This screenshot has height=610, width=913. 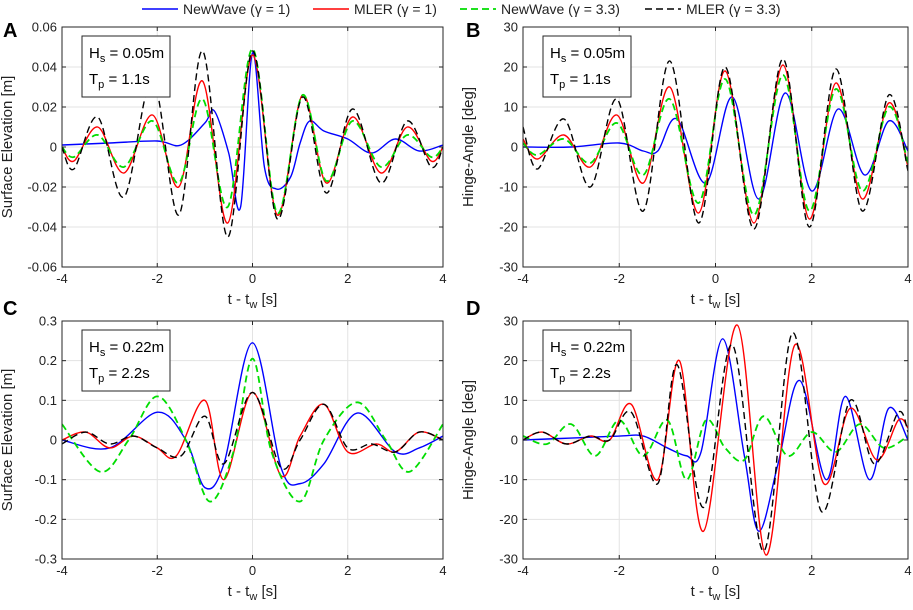 I want to click on annotation-hs-val: = 0.22m, so click(x=595, y=347).